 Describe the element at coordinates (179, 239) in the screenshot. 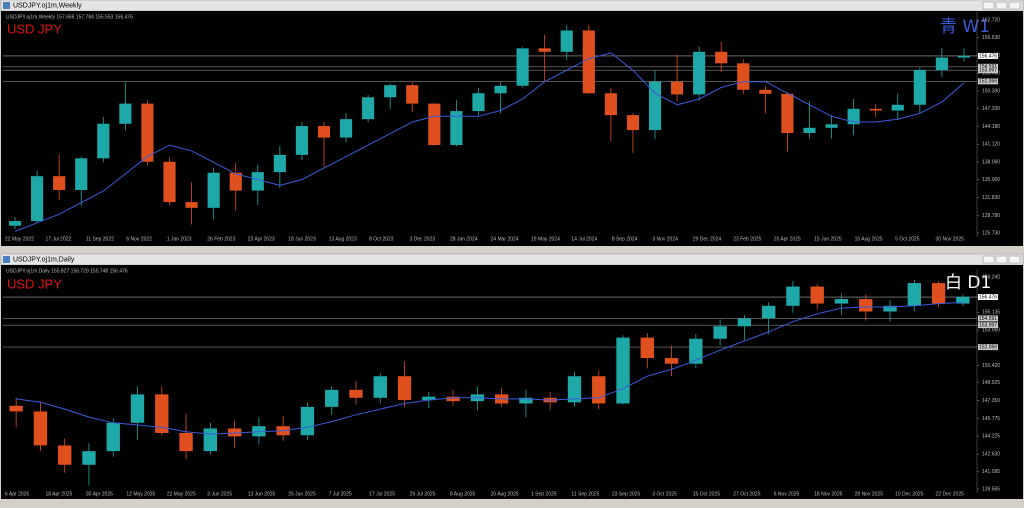

I see `x-tick-label: 1 Jan 2023` at that location.